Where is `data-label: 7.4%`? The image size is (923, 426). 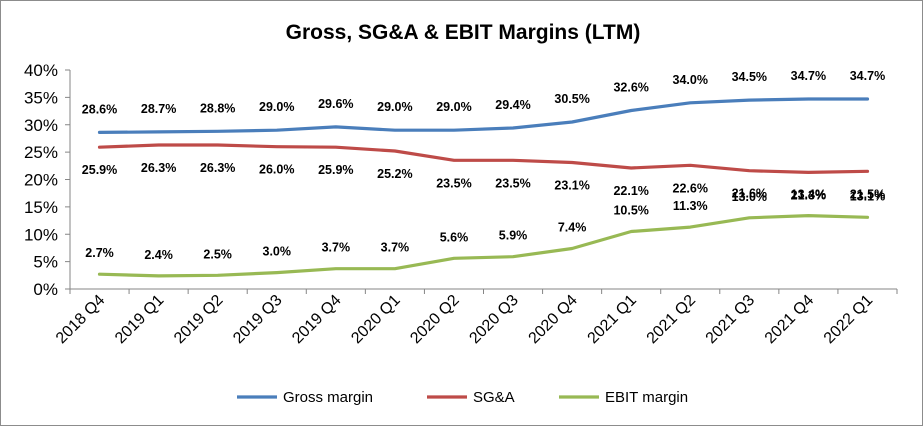
data-label: 7.4% is located at coordinates (572, 227).